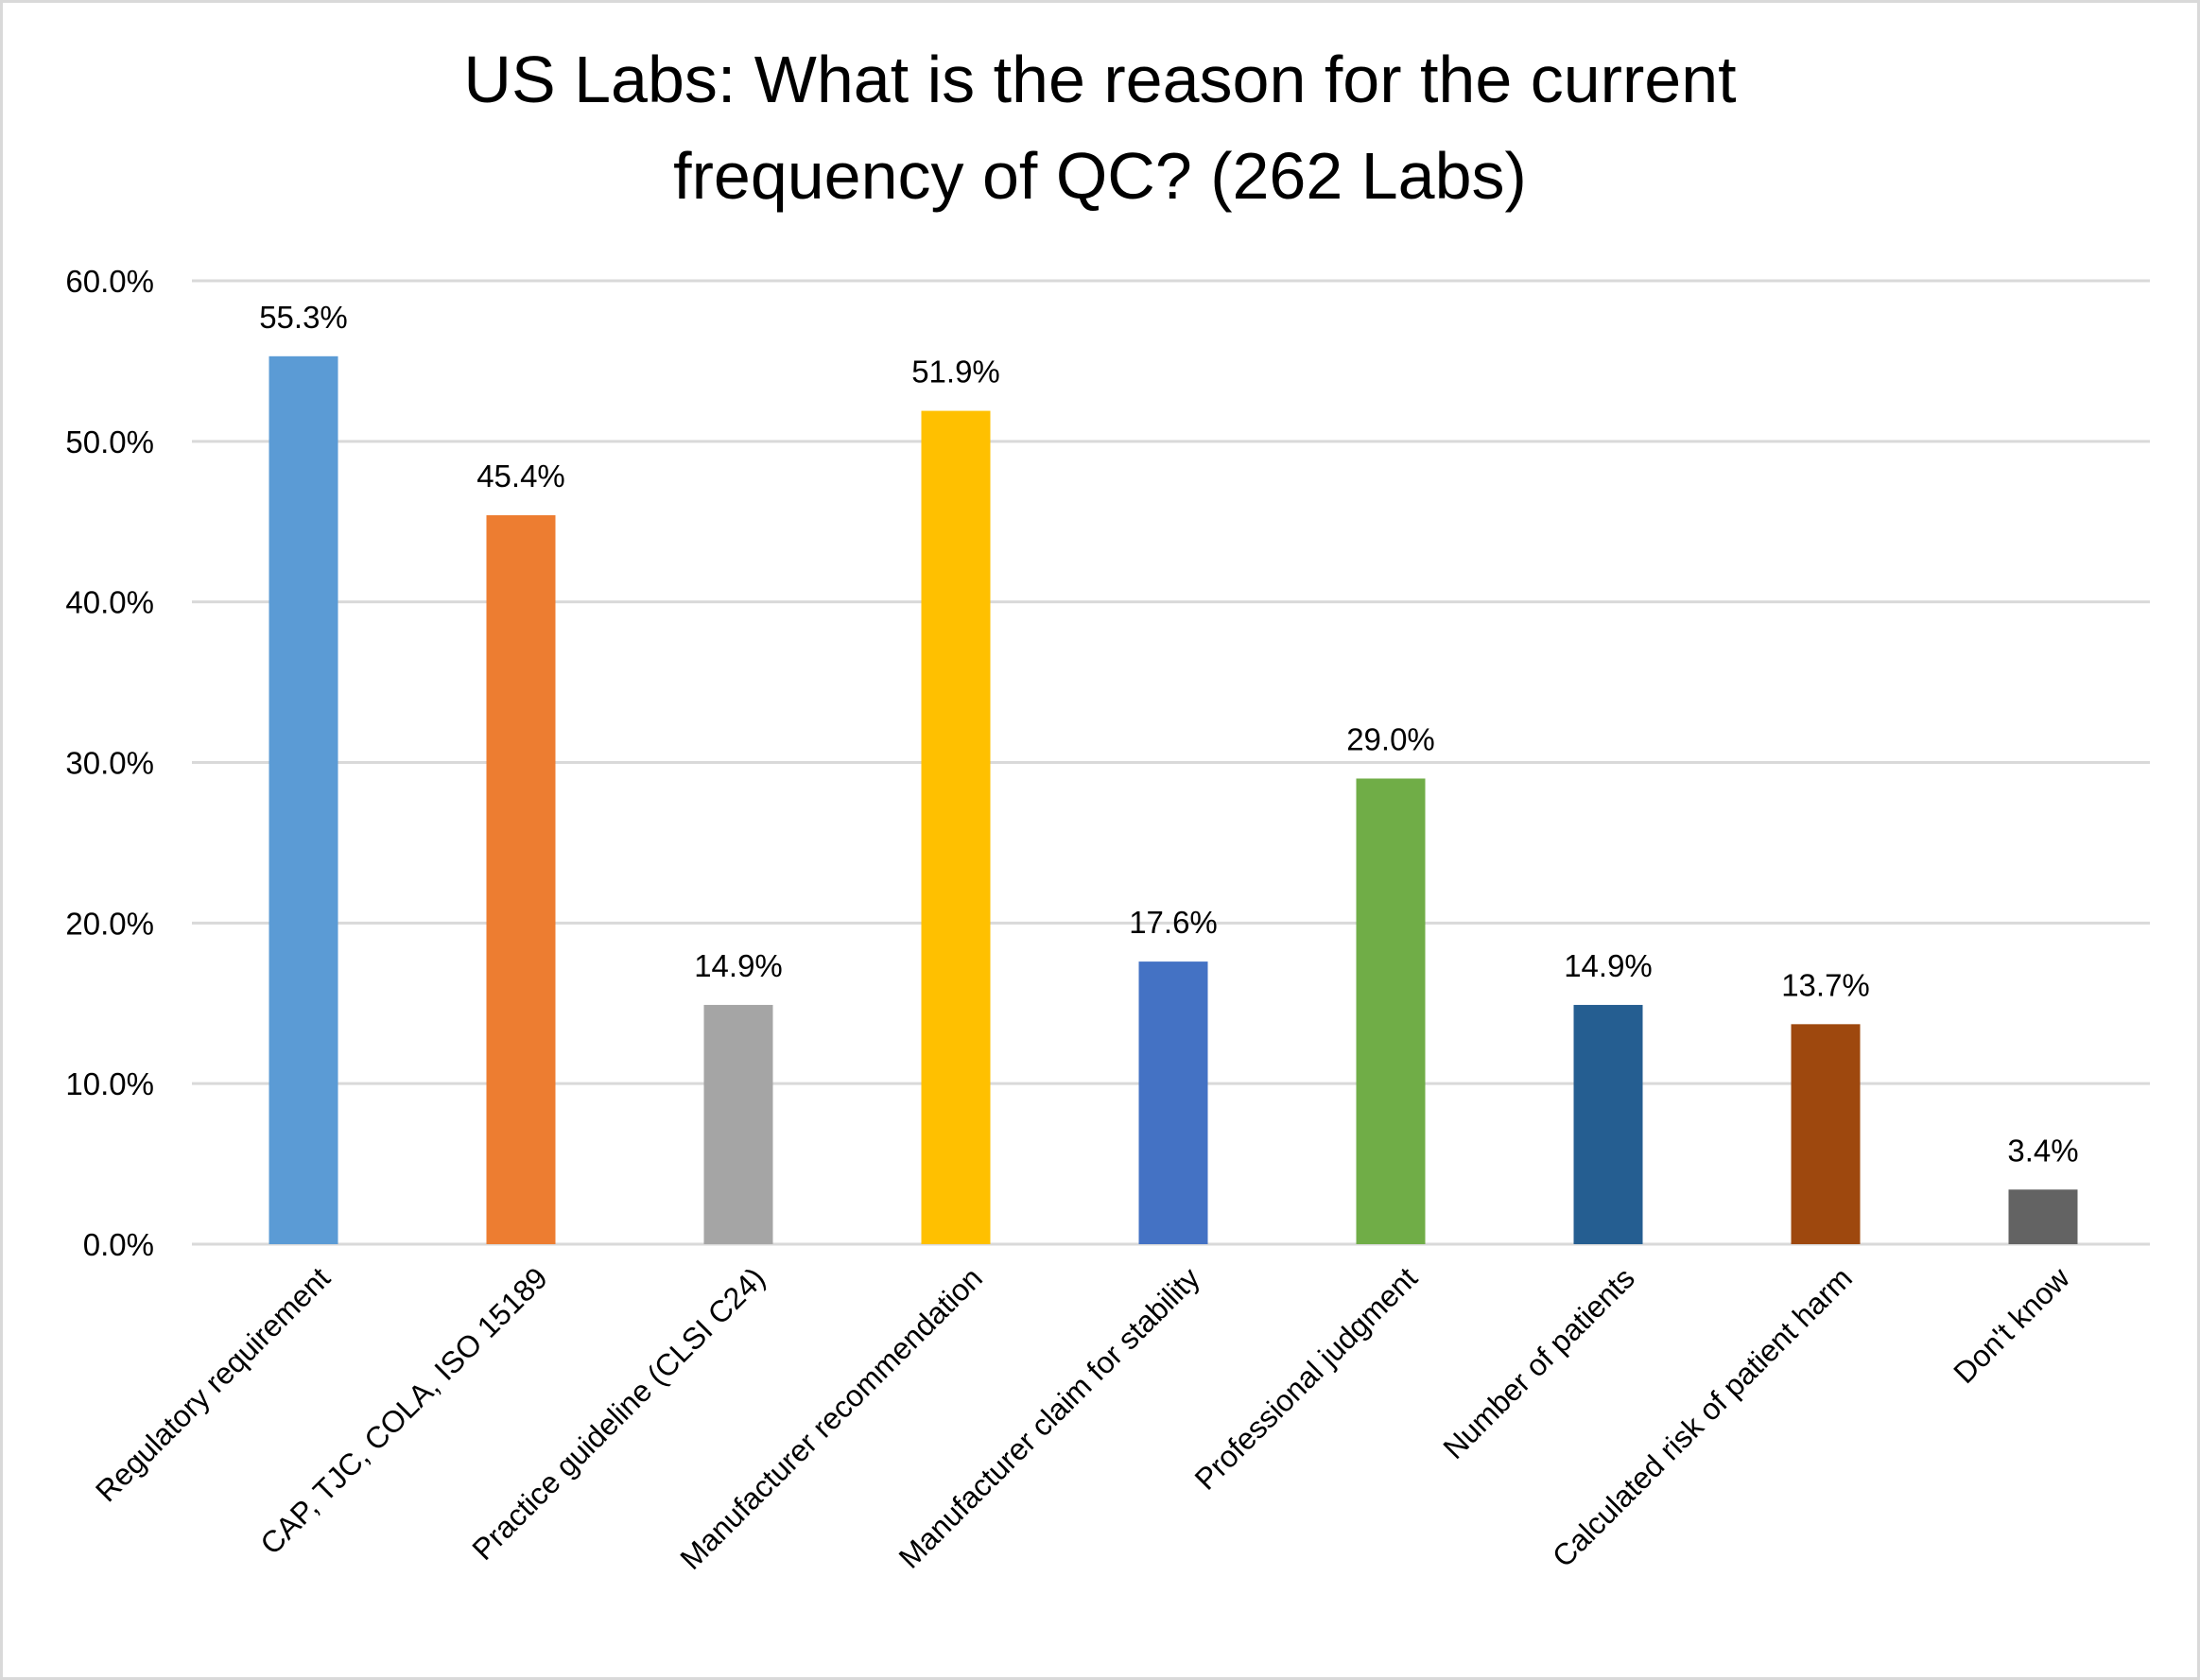 The image size is (2200, 1680). What do you see at coordinates (520, 476) in the screenshot?
I see `data-label: 45.4%` at bounding box center [520, 476].